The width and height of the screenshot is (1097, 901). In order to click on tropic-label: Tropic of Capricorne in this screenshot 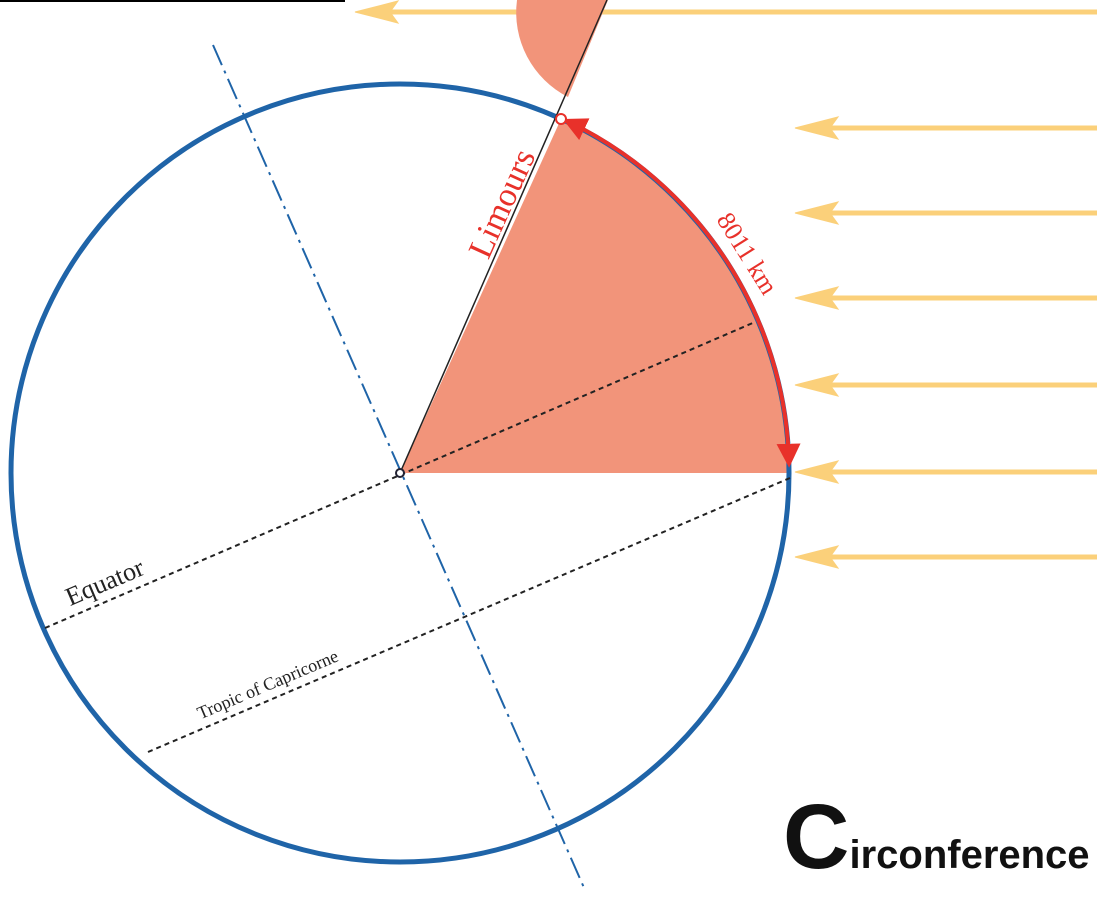, I will do `click(267, 685)`.